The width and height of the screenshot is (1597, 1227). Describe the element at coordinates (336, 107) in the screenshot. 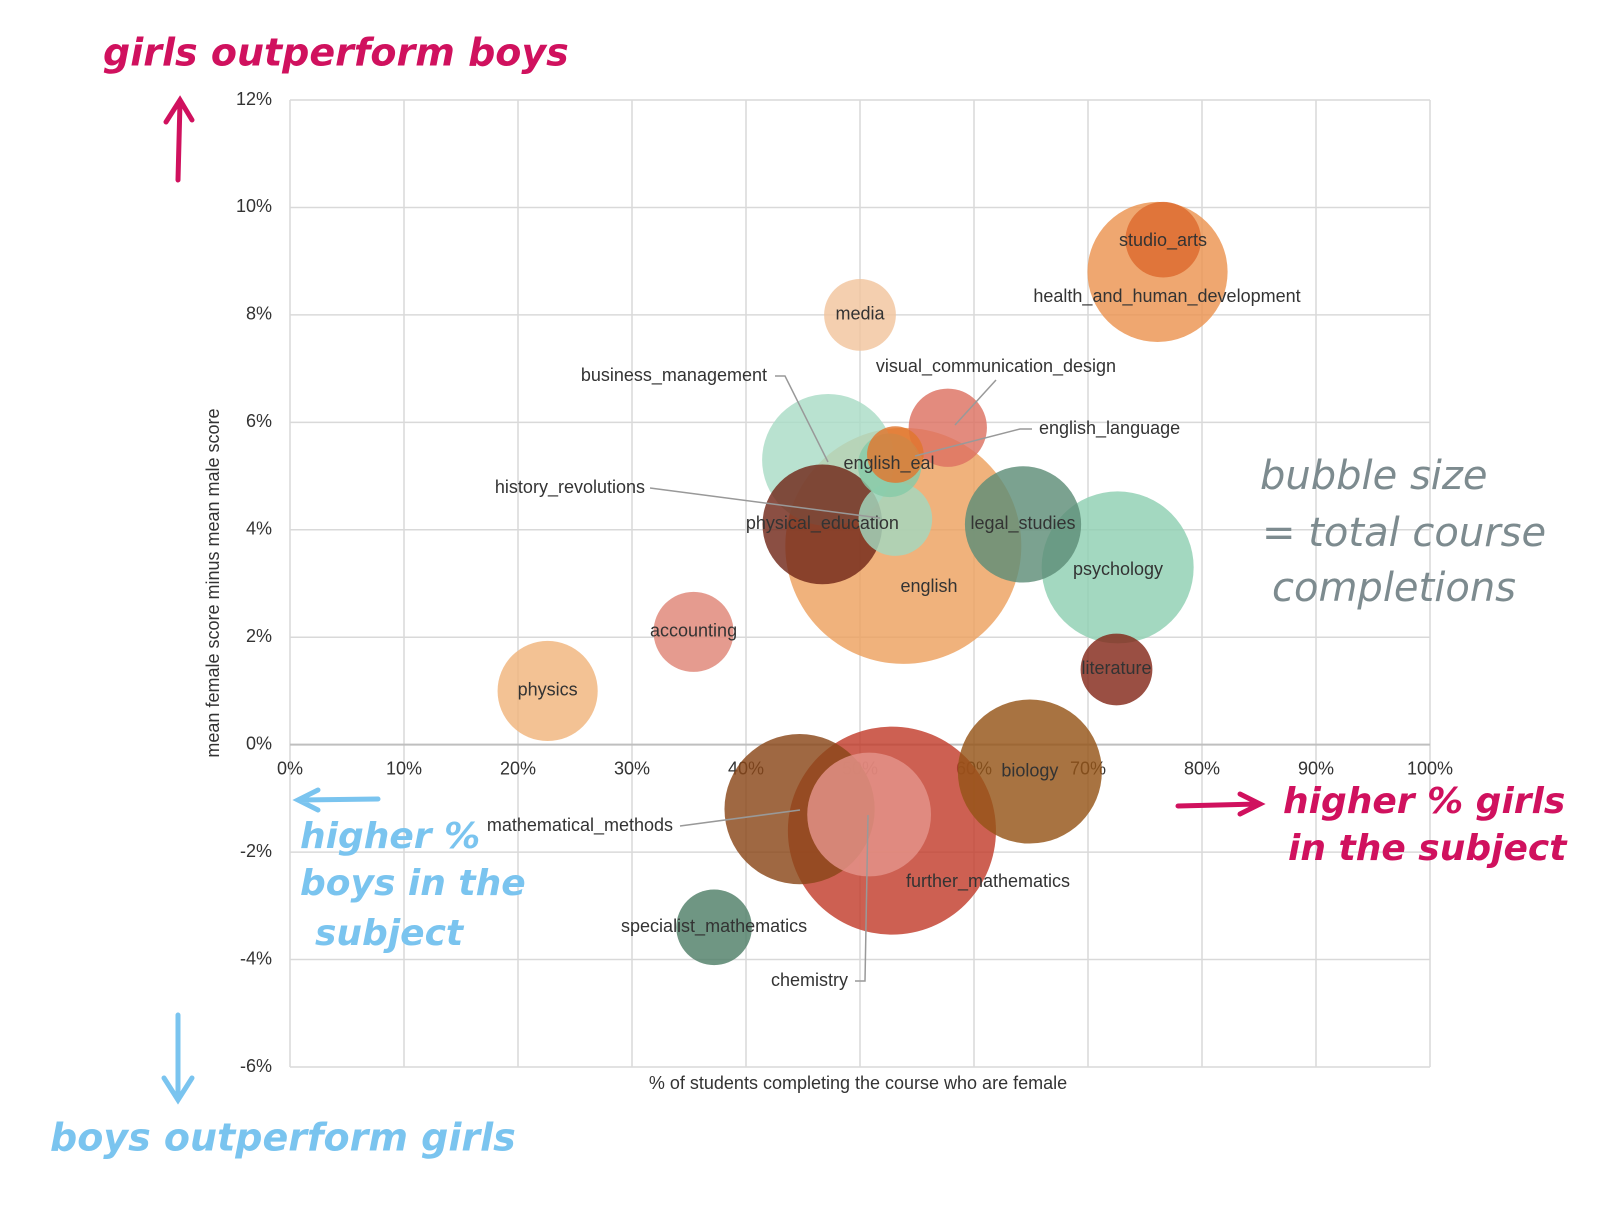

I see `annotation-top: girls outperform boys` at that location.